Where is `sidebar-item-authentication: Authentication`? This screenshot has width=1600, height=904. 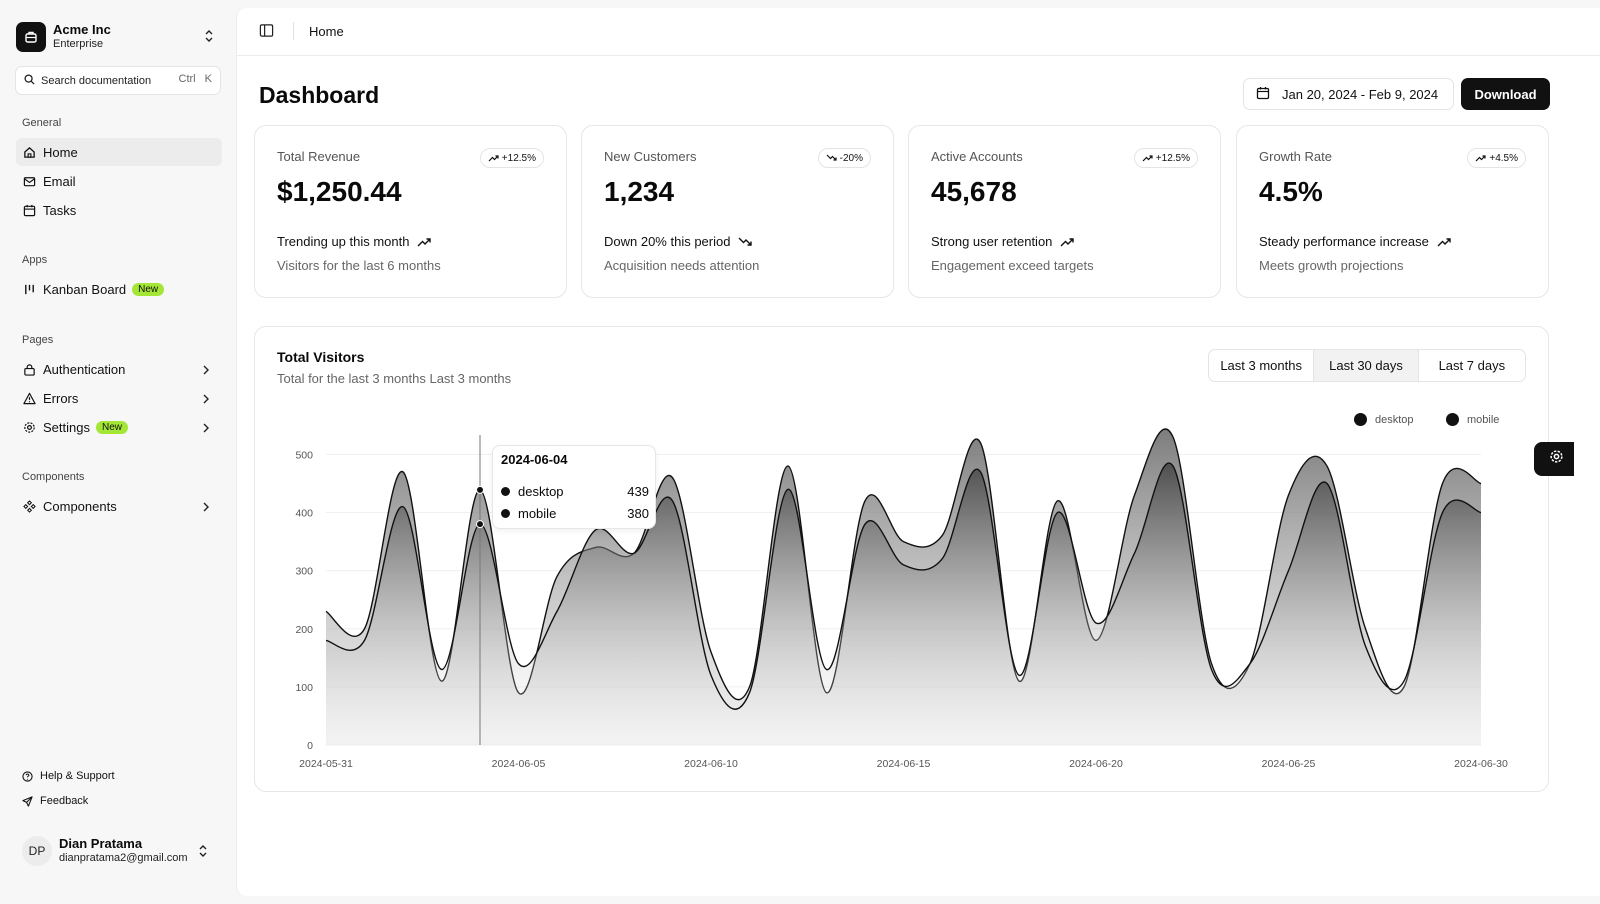
sidebar-item-authentication: Authentication is located at coordinates (119, 369).